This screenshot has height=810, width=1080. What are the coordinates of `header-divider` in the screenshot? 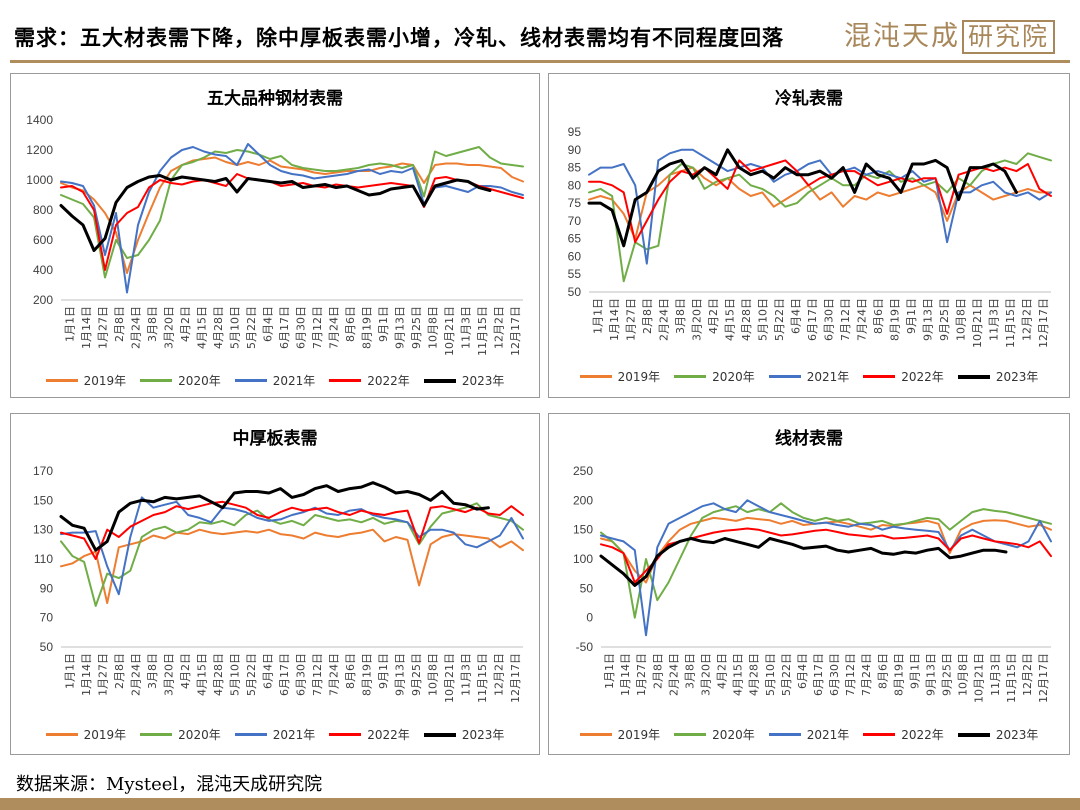 It's located at (540, 61).